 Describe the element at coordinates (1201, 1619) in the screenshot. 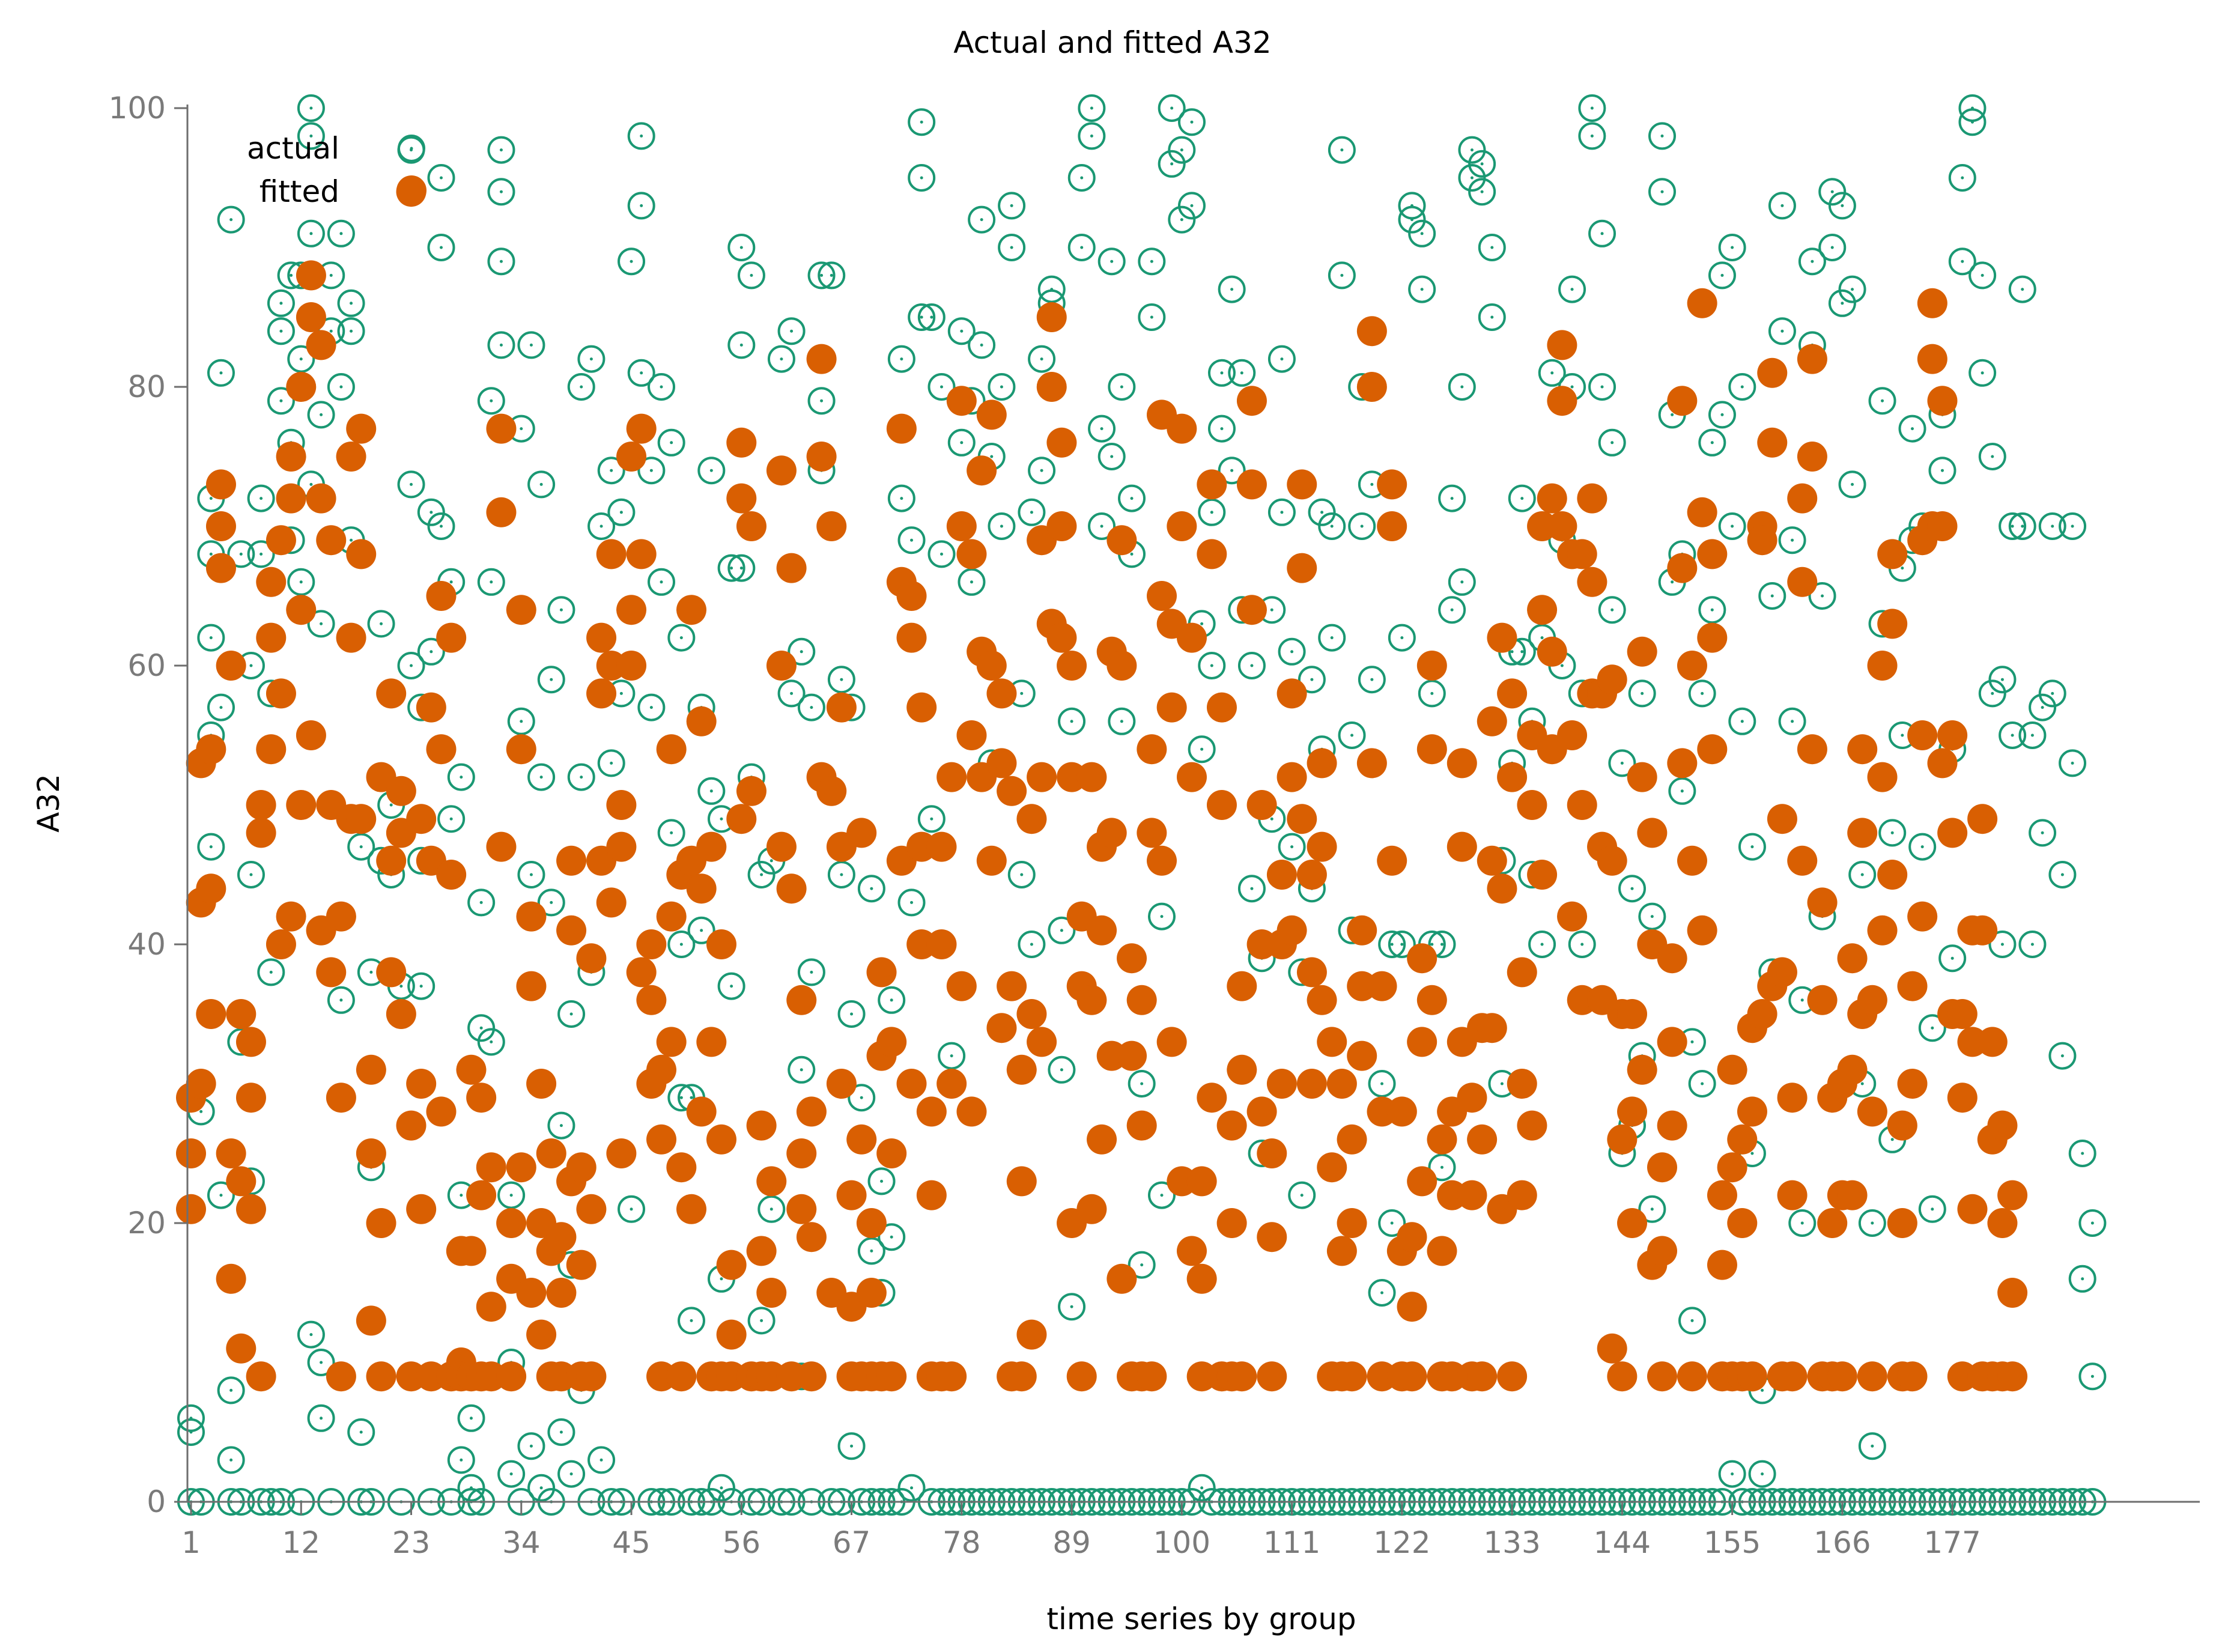

I see `x-axis-title: time series by group` at that location.